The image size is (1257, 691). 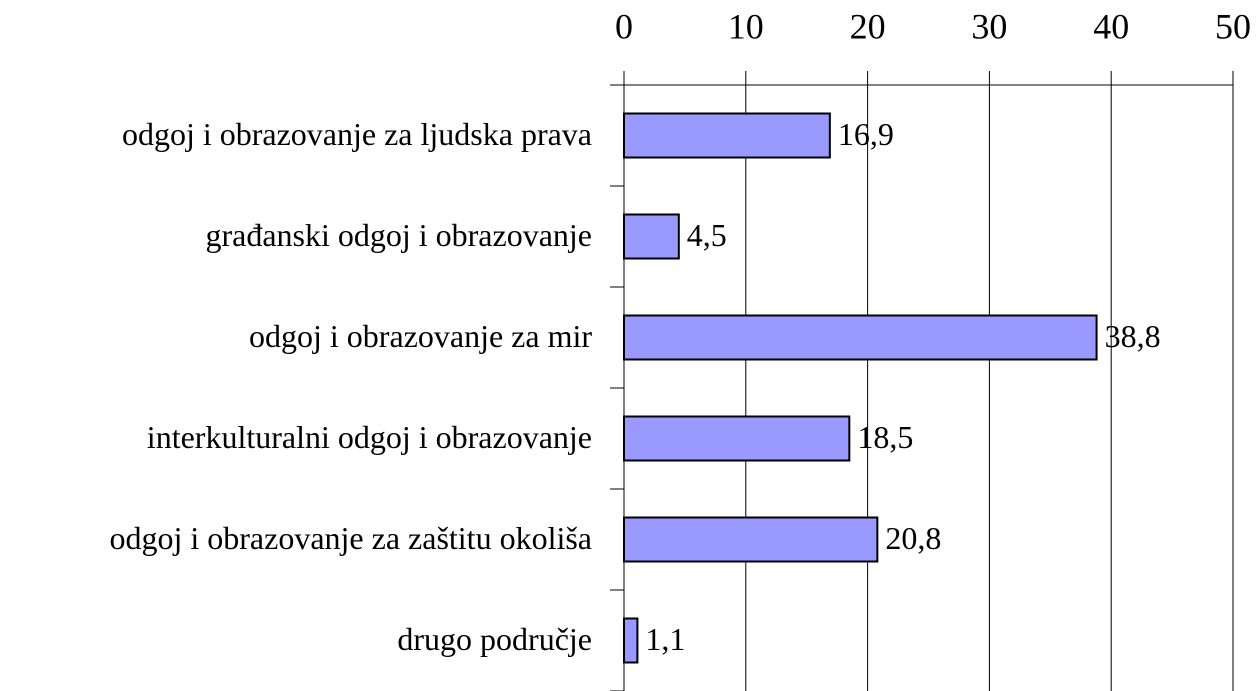 I want to click on y-tick-label: odgoj i obrazovanje za ljudska prava, so click(x=357, y=134).